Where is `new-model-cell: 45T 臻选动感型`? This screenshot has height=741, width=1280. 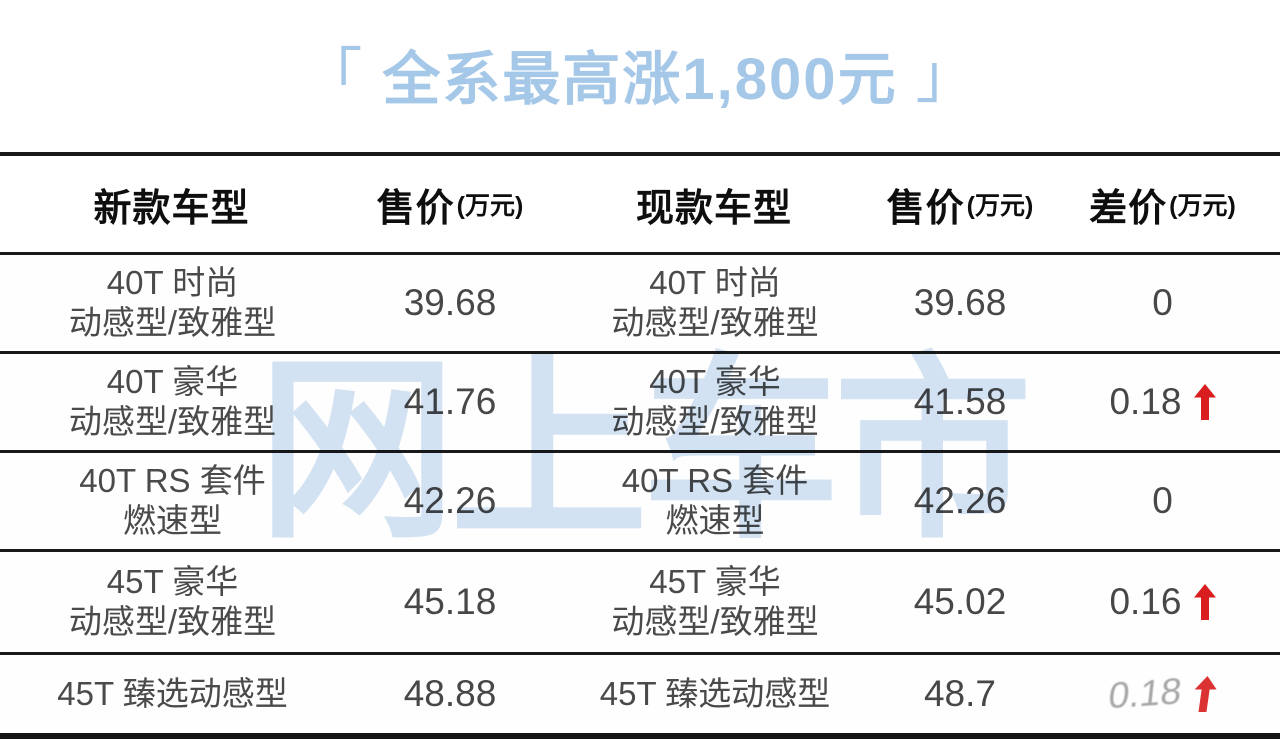
new-model-cell: 45T 臻选动感型 is located at coordinates (172, 693).